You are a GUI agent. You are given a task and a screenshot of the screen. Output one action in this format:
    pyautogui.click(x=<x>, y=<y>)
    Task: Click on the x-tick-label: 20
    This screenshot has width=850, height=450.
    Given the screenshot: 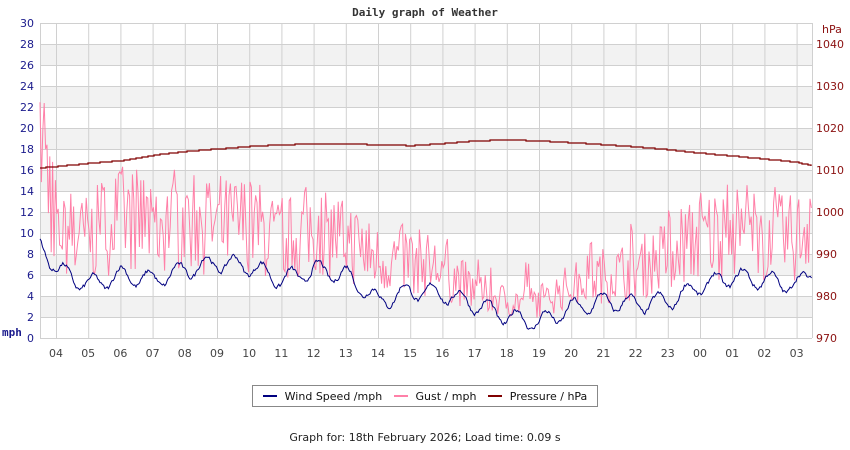 What is the action you would take?
    pyautogui.click(x=571, y=353)
    